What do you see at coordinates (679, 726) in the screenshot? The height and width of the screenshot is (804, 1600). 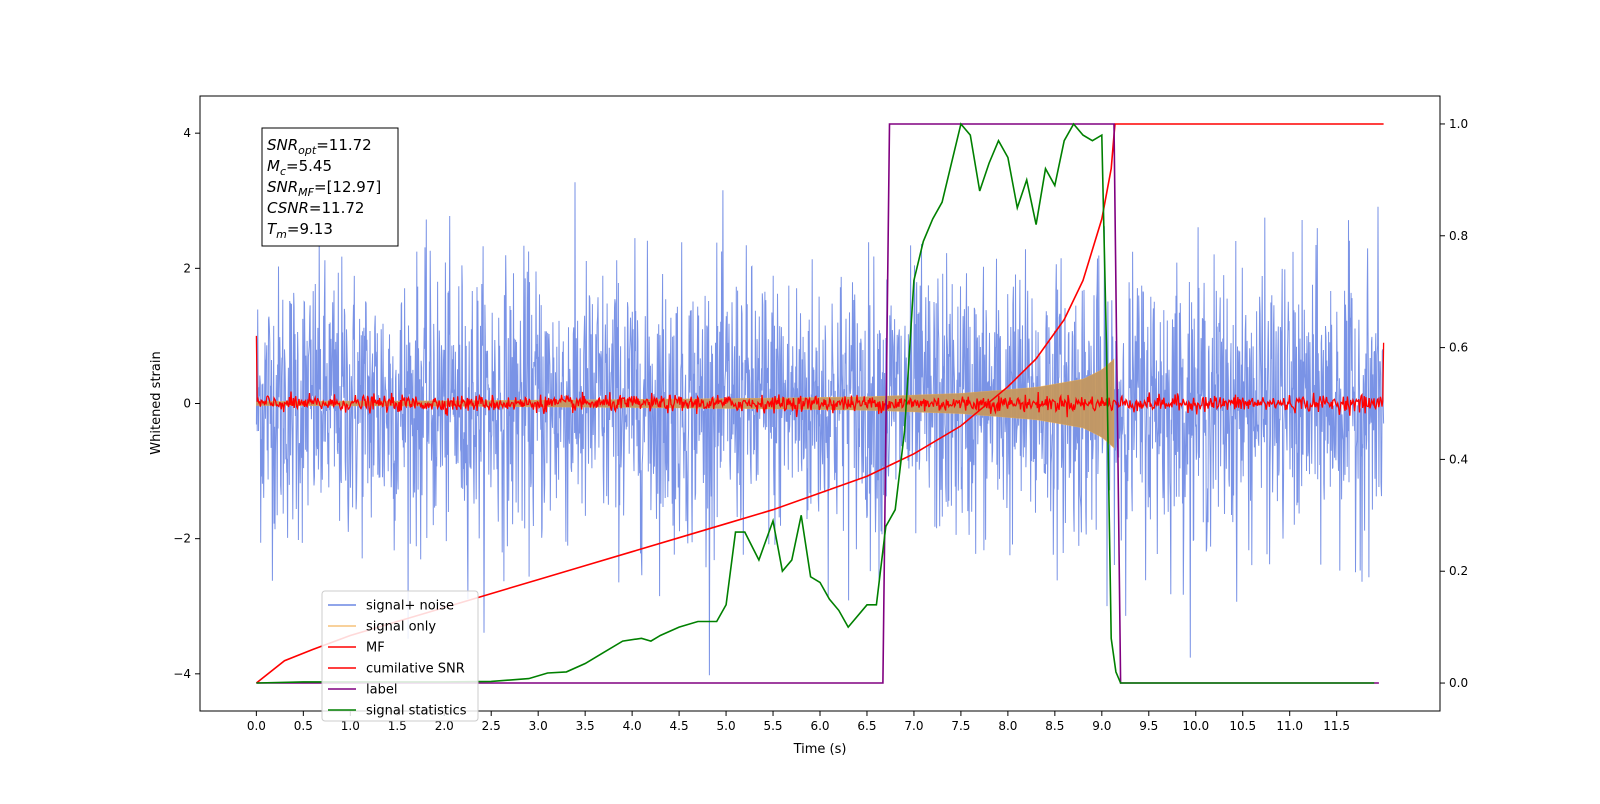 I see `x-tick-label: 4.5` at bounding box center [679, 726].